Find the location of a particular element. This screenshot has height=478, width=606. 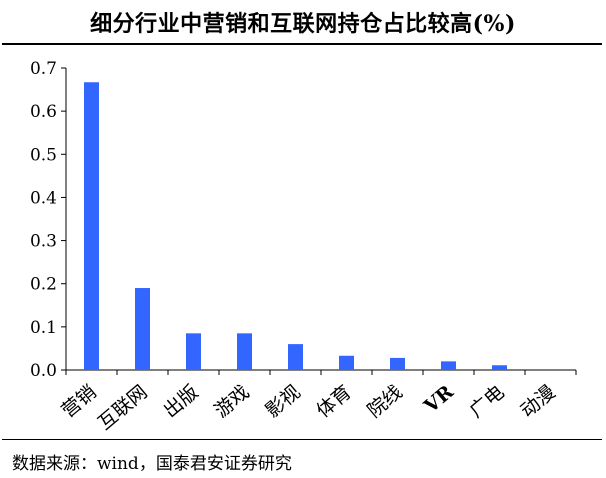

y-tick-label: 0.2 is located at coordinates (43, 285).